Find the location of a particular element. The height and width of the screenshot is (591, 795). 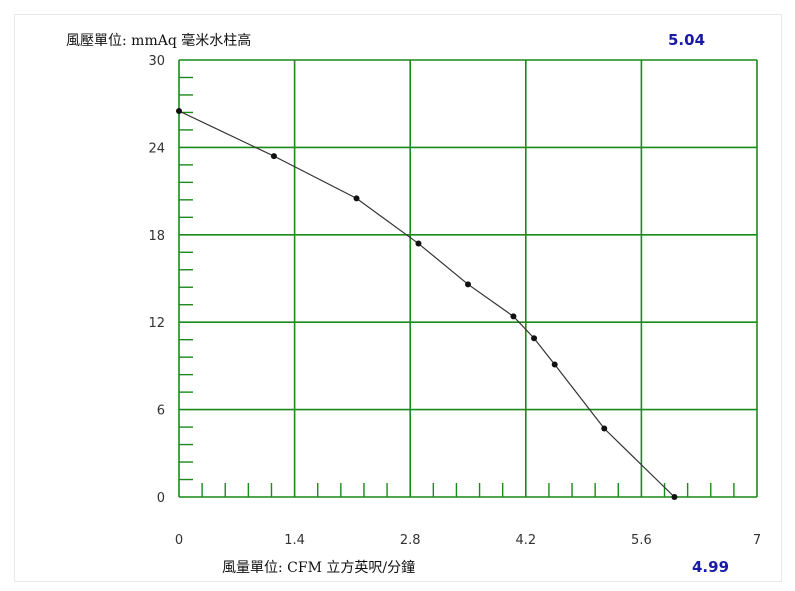

y-readout-value: 5.04 is located at coordinates (687, 40).